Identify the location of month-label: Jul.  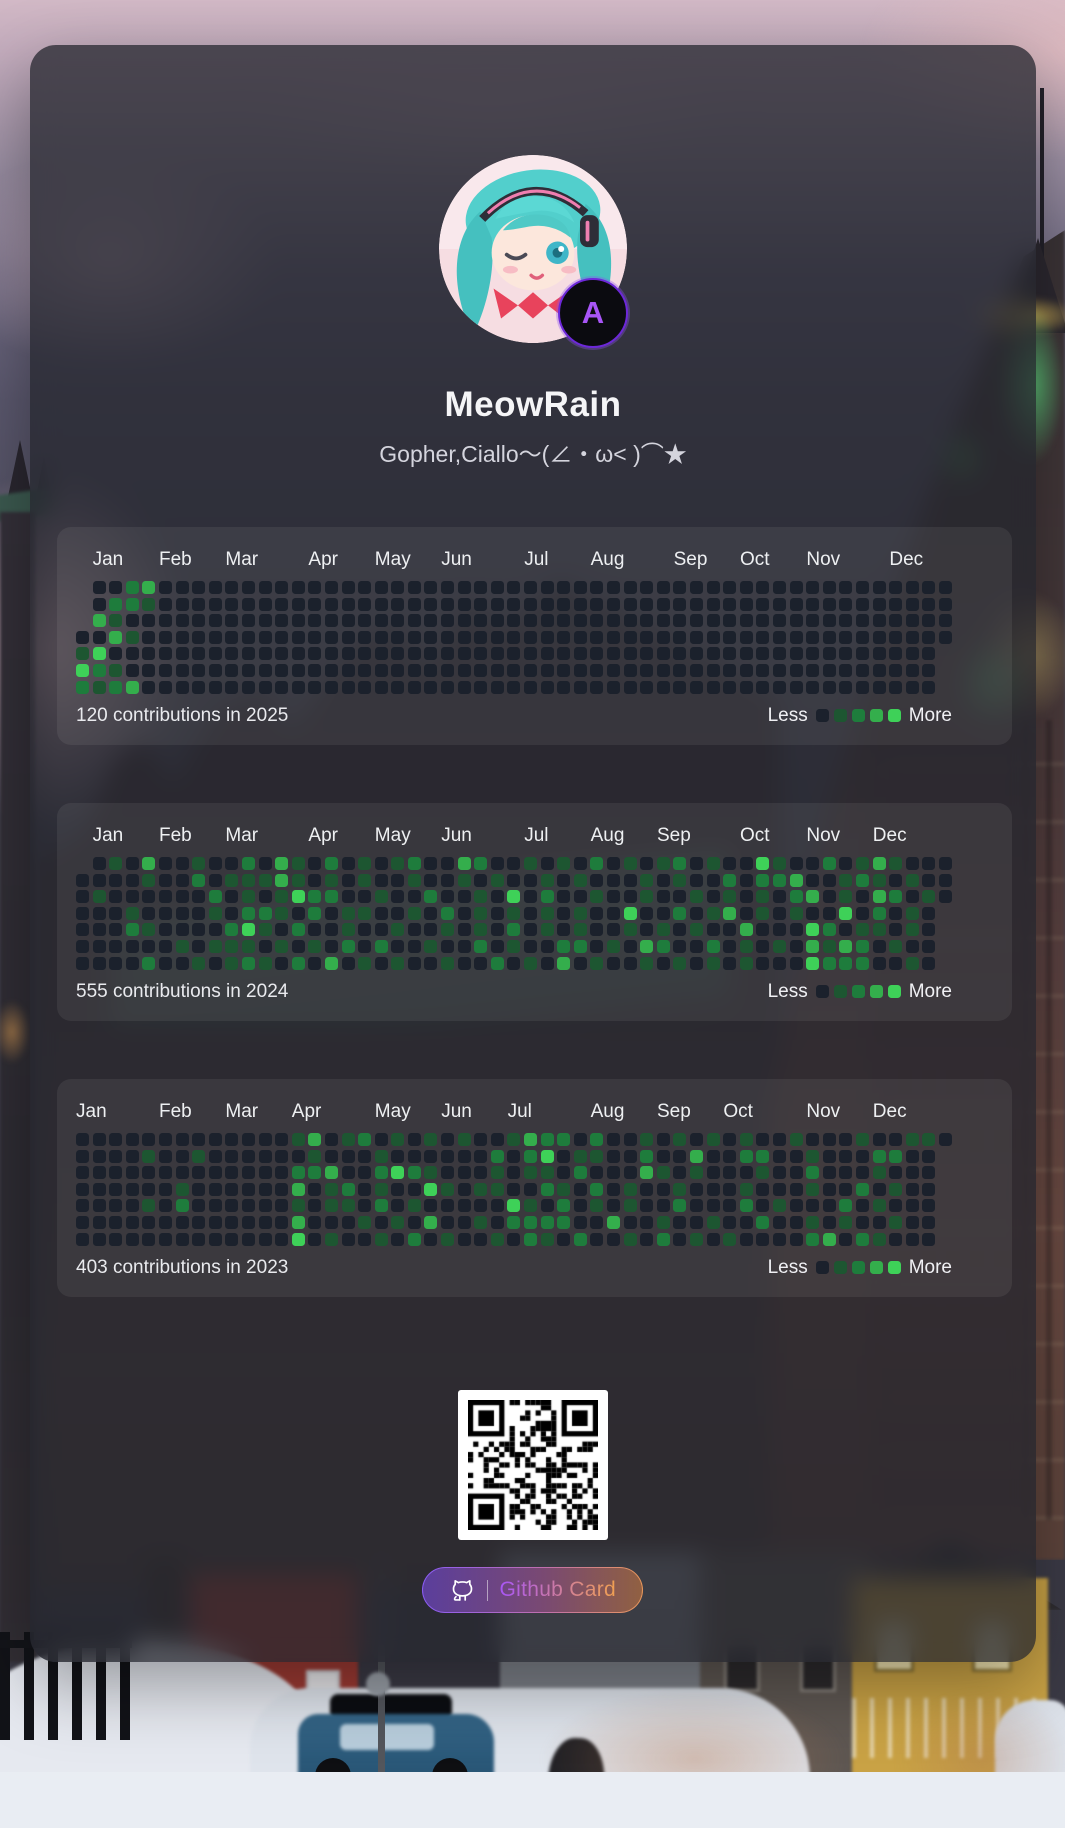
(536, 835).